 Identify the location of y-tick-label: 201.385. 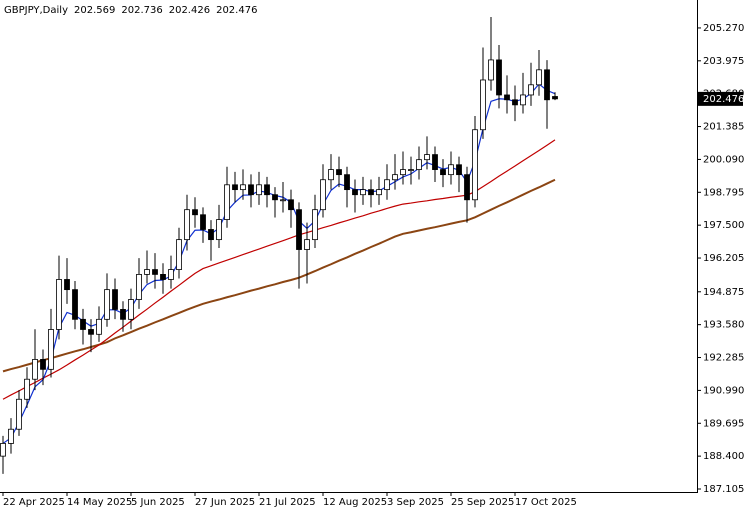
(723, 127).